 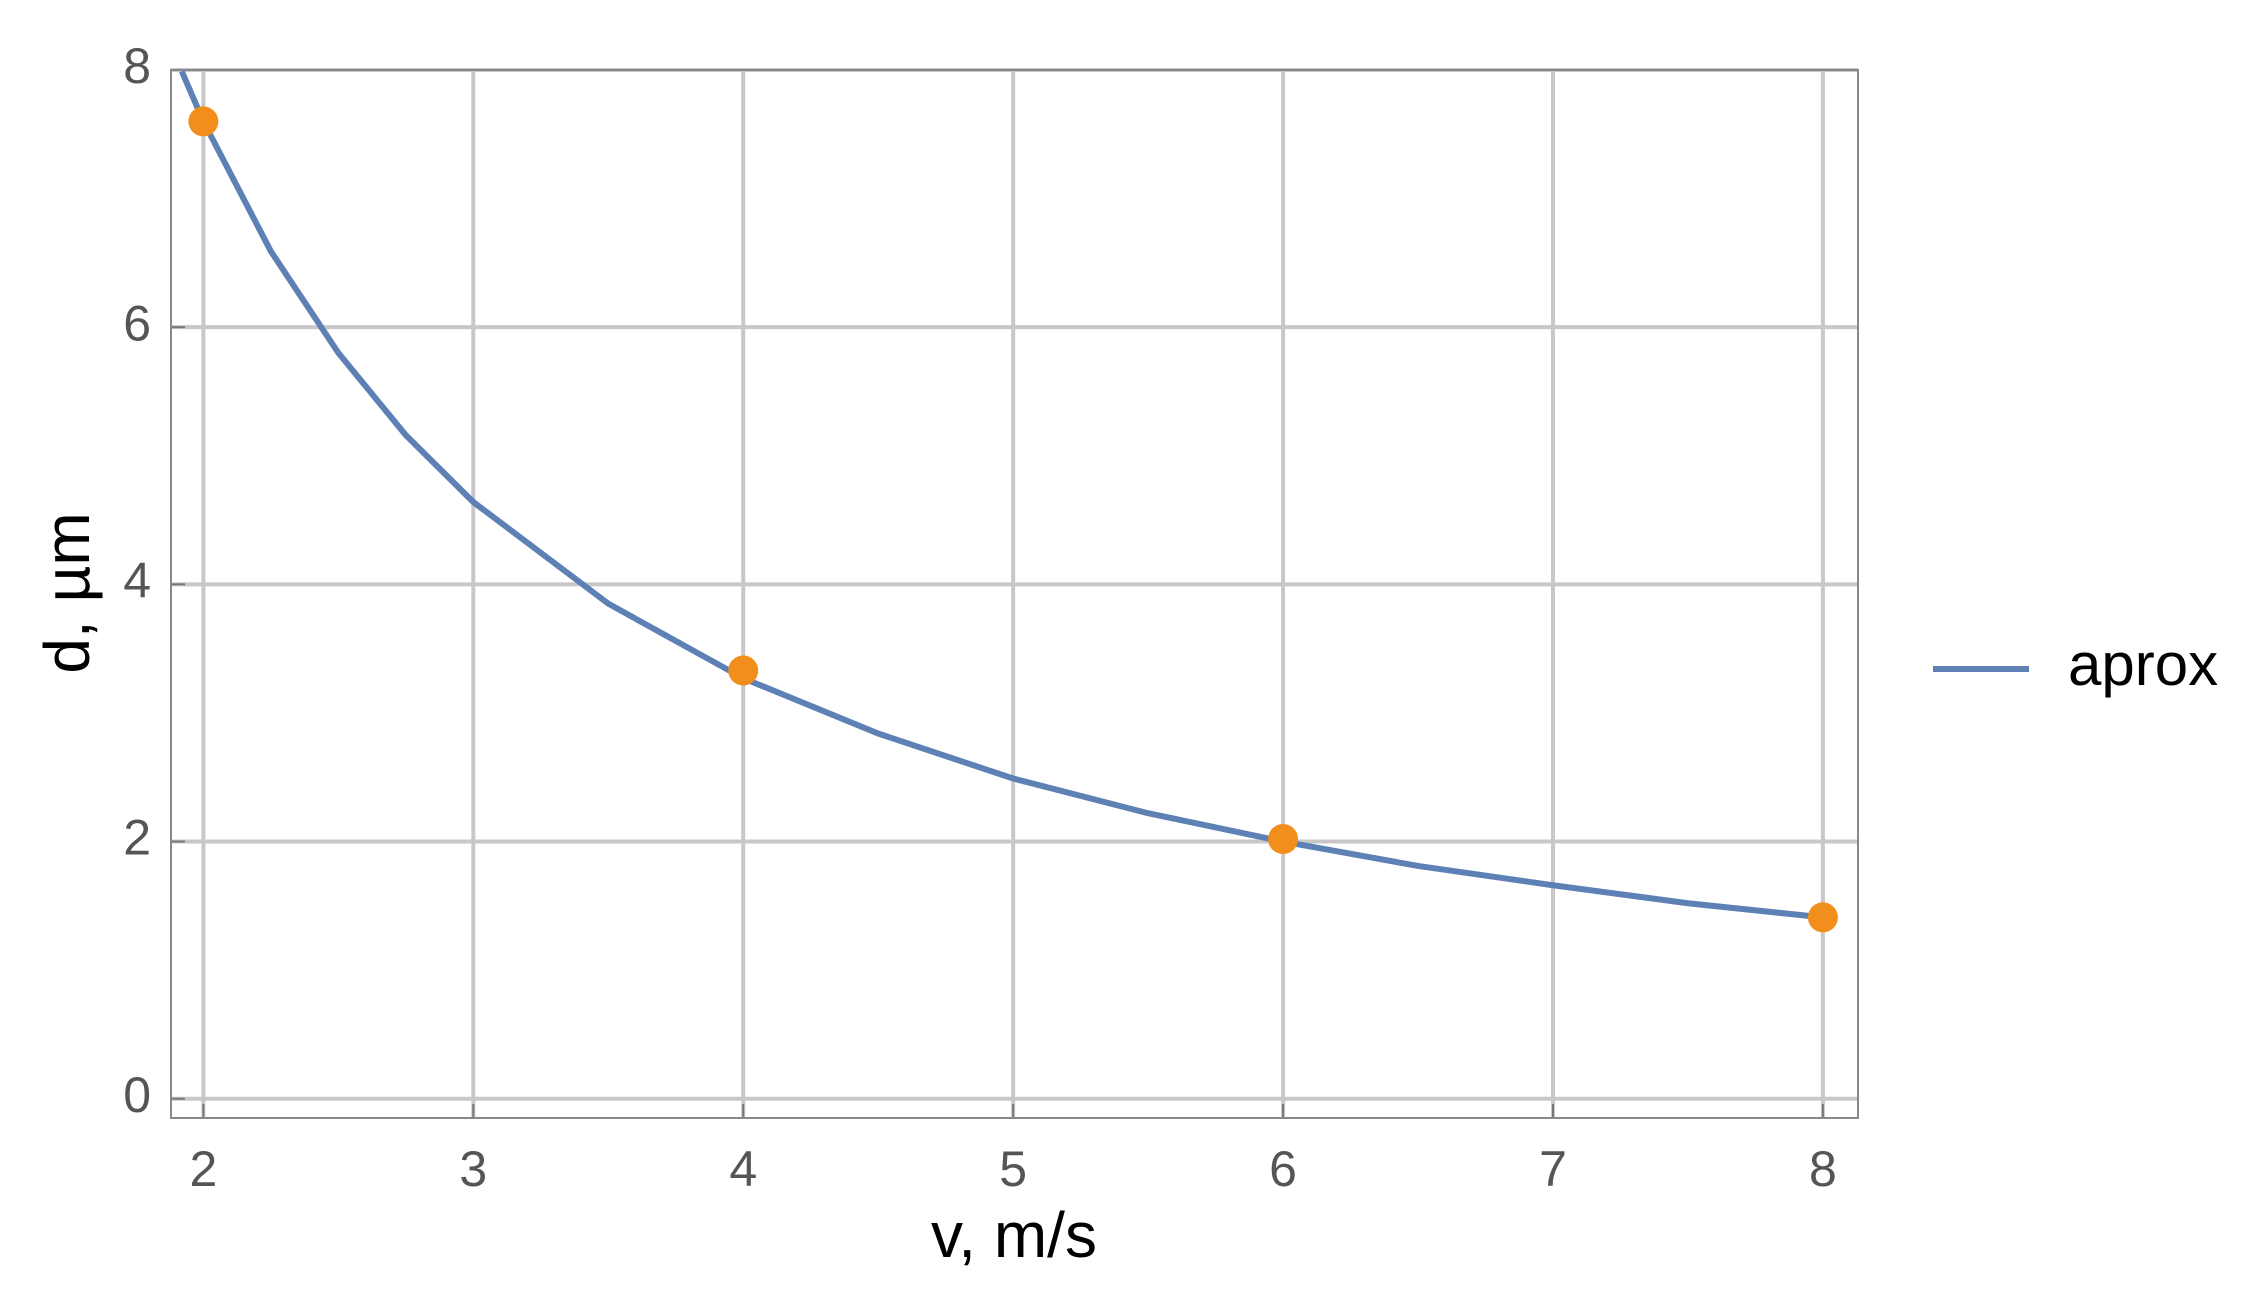 What do you see at coordinates (137, 1095) in the screenshot?
I see `y-tick-label: 0` at bounding box center [137, 1095].